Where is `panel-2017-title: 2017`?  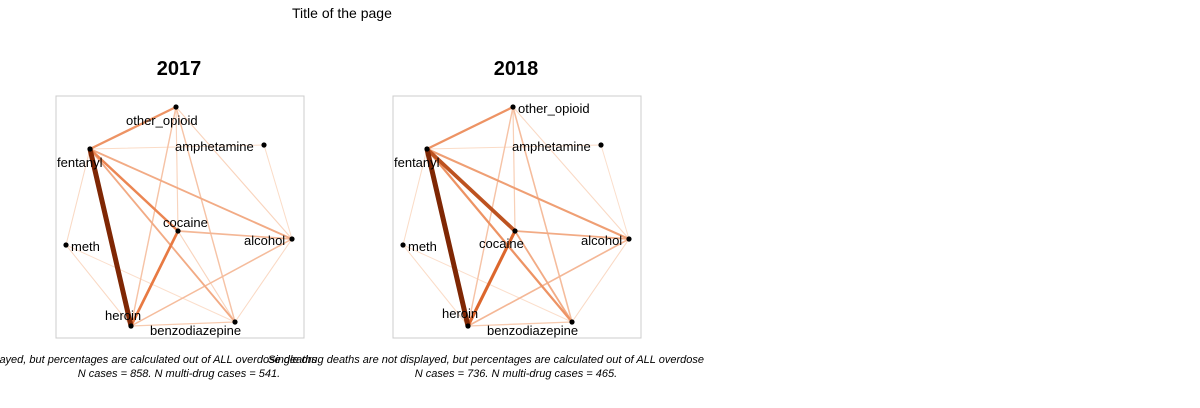 panel-2017-title: 2017 is located at coordinates (179, 69).